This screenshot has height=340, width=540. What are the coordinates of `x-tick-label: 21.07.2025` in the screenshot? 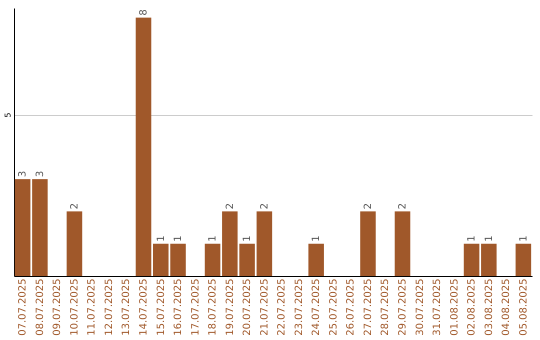 It's located at (264, 307).